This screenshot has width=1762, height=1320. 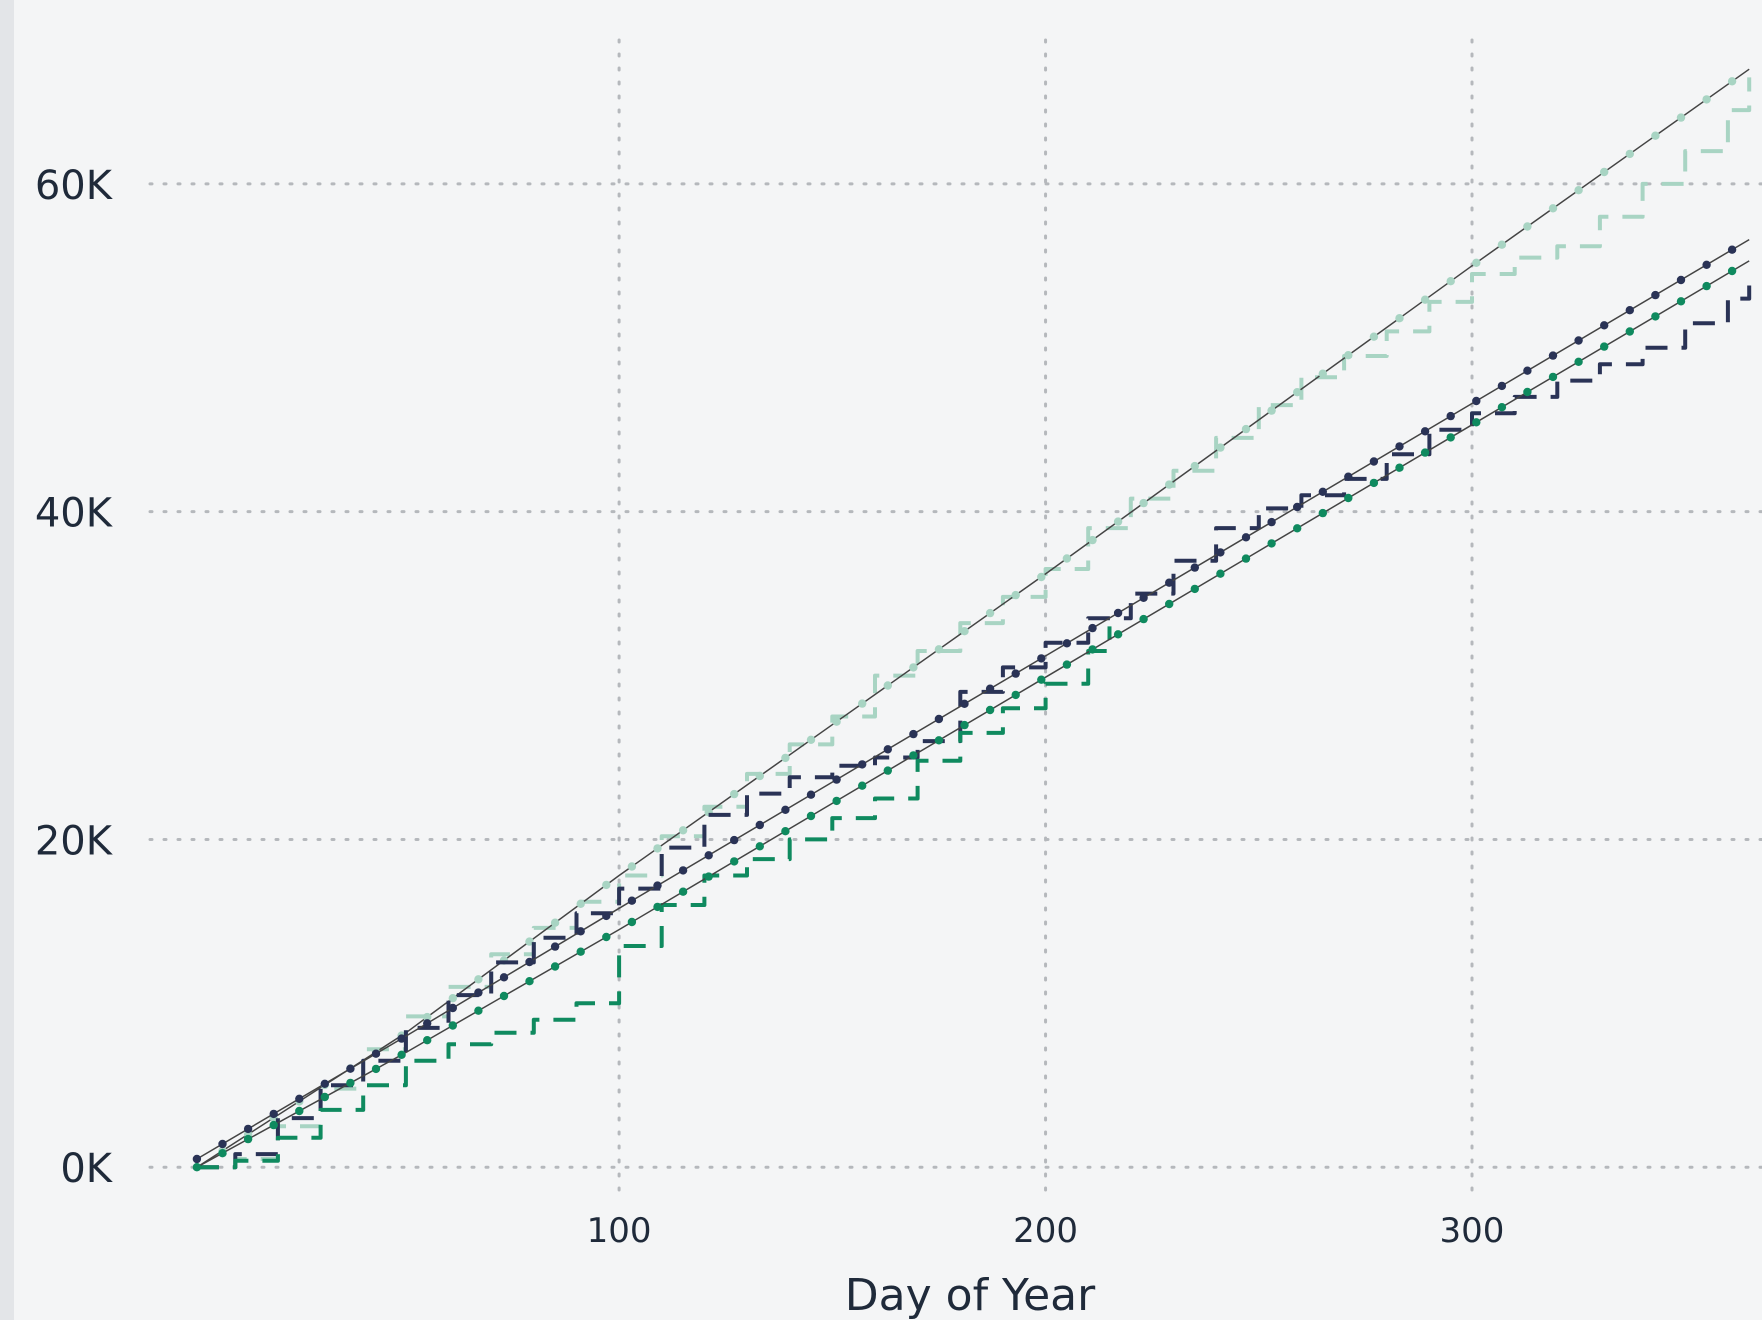 What do you see at coordinates (74, 514) in the screenshot?
I see `y-tick-label: 40K` at bounding box center [74, 514].